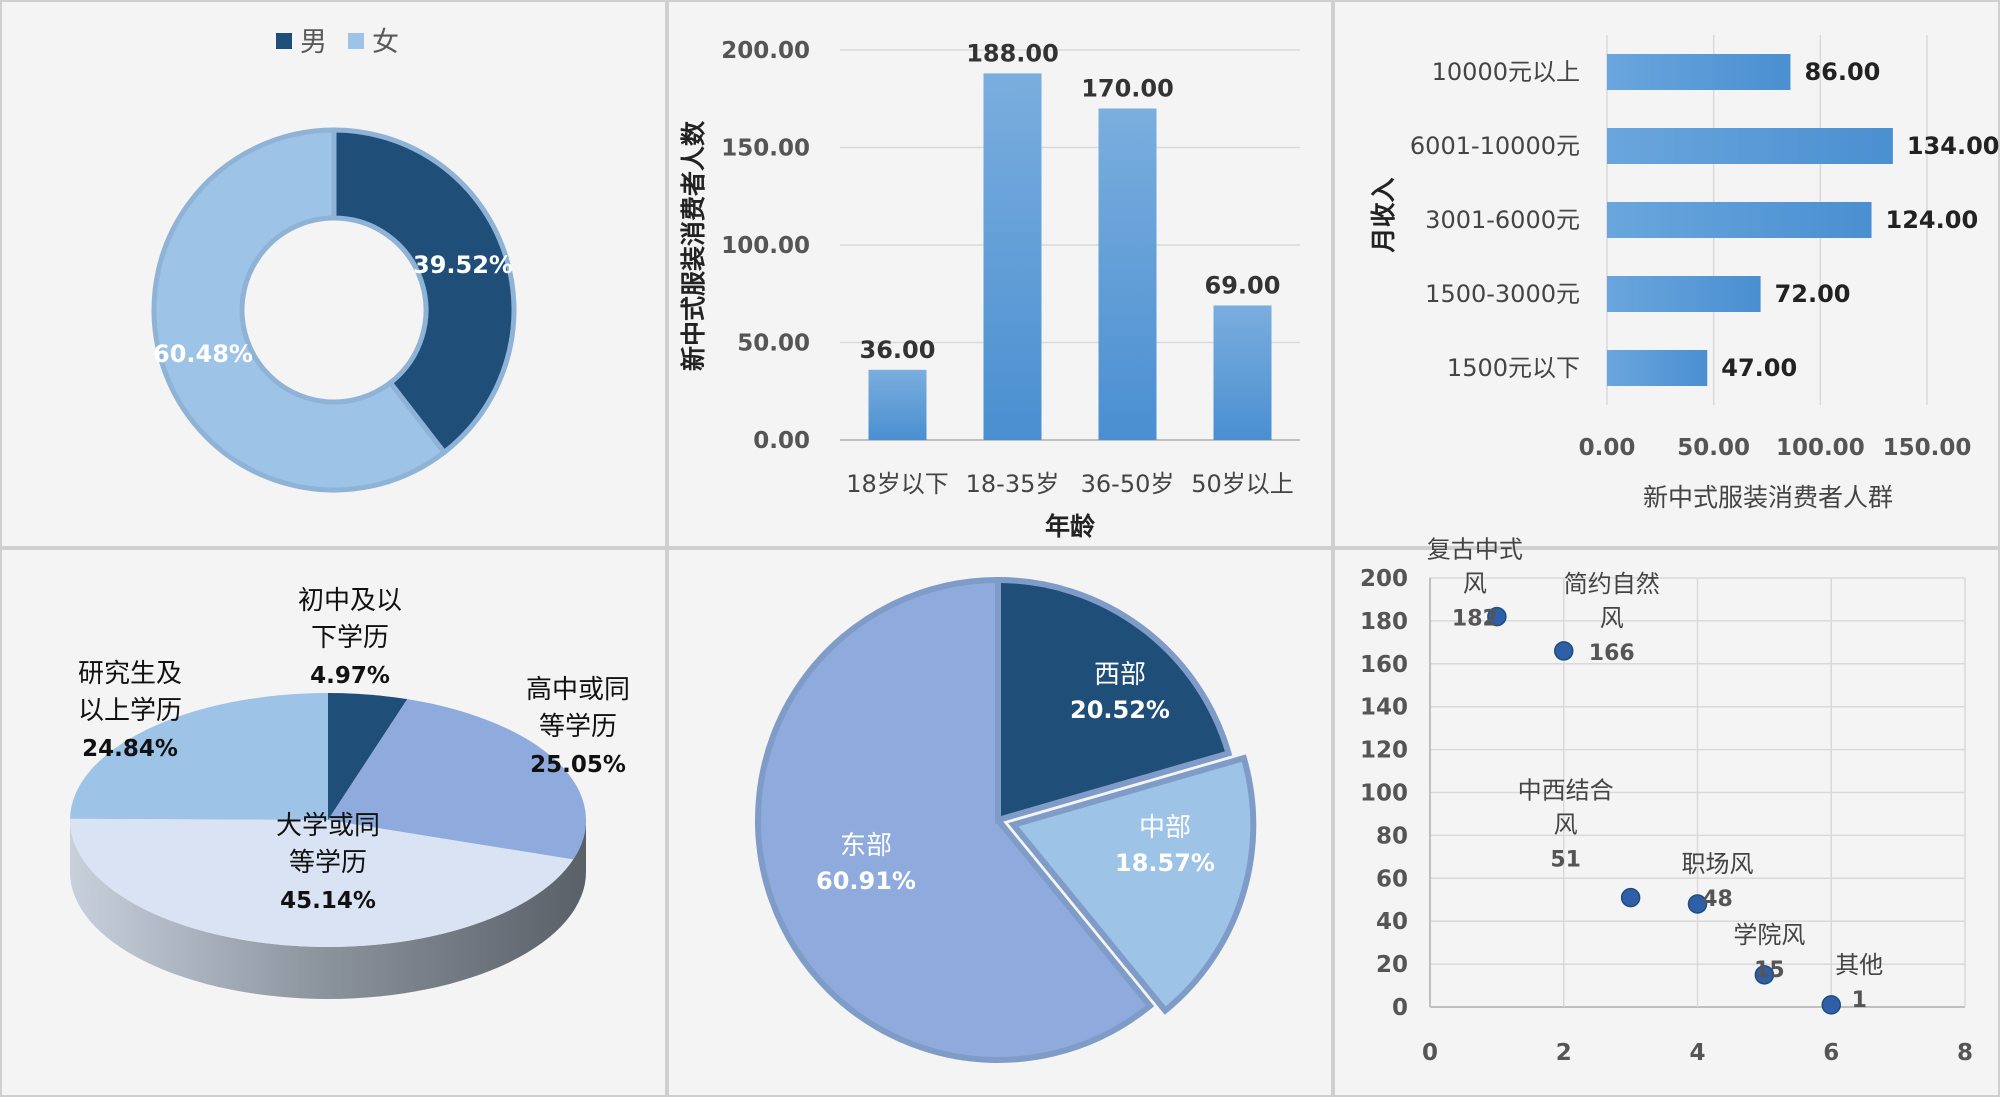  What do you see at coordinates (1128, 484) in the screenshot?
I see `age-category-label: 36-50岁` at bounding box center [1128, 484].